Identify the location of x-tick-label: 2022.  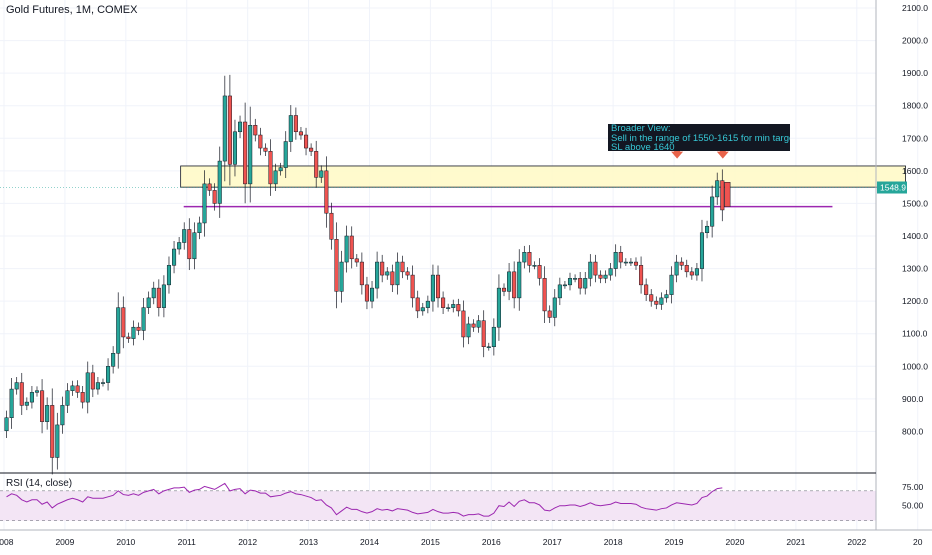
(856, 542).